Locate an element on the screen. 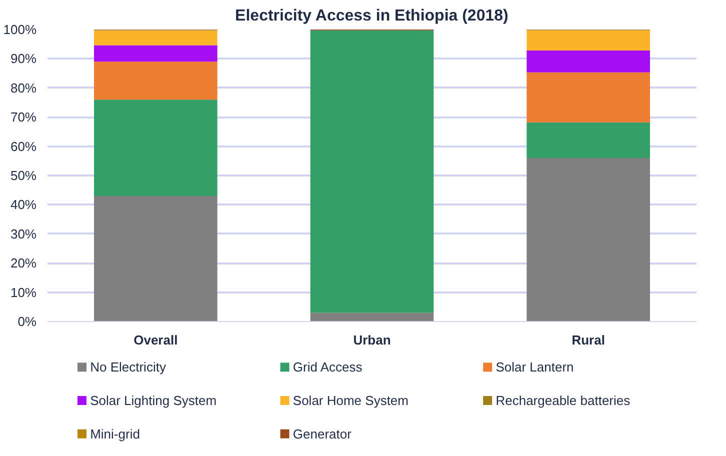  y-tick-label: 50% is located at coordinates (23, 175).